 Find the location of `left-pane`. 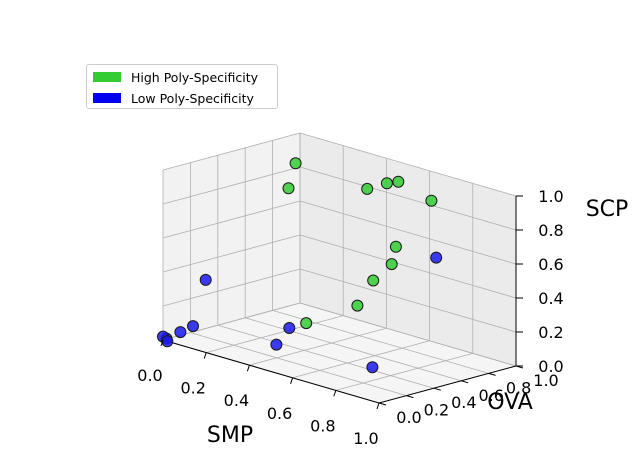

left-pane is located at coordinates (231, 236).